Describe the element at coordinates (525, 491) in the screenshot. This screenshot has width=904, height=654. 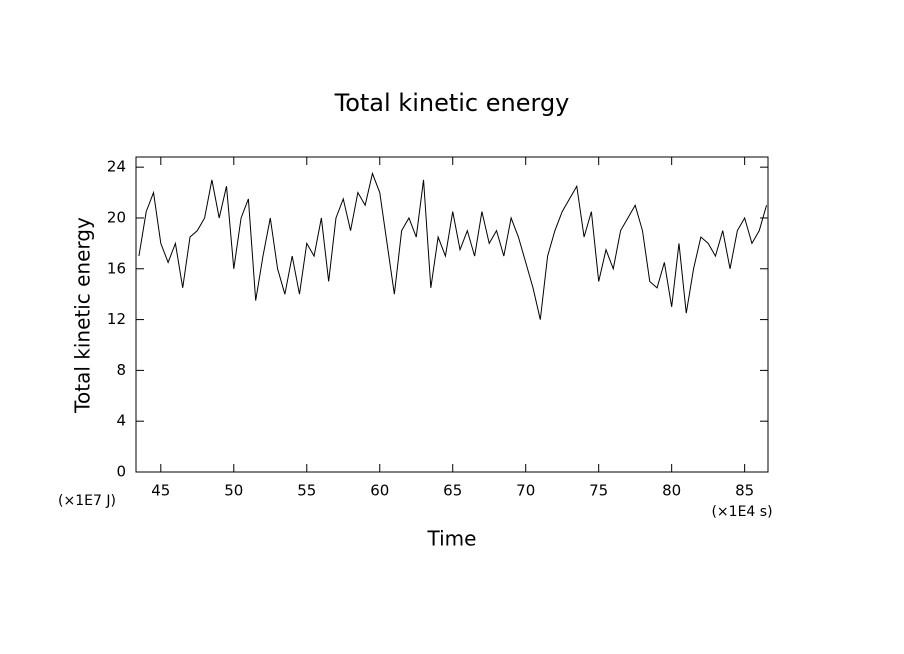
I see `x-tick-label: 70` at that location.